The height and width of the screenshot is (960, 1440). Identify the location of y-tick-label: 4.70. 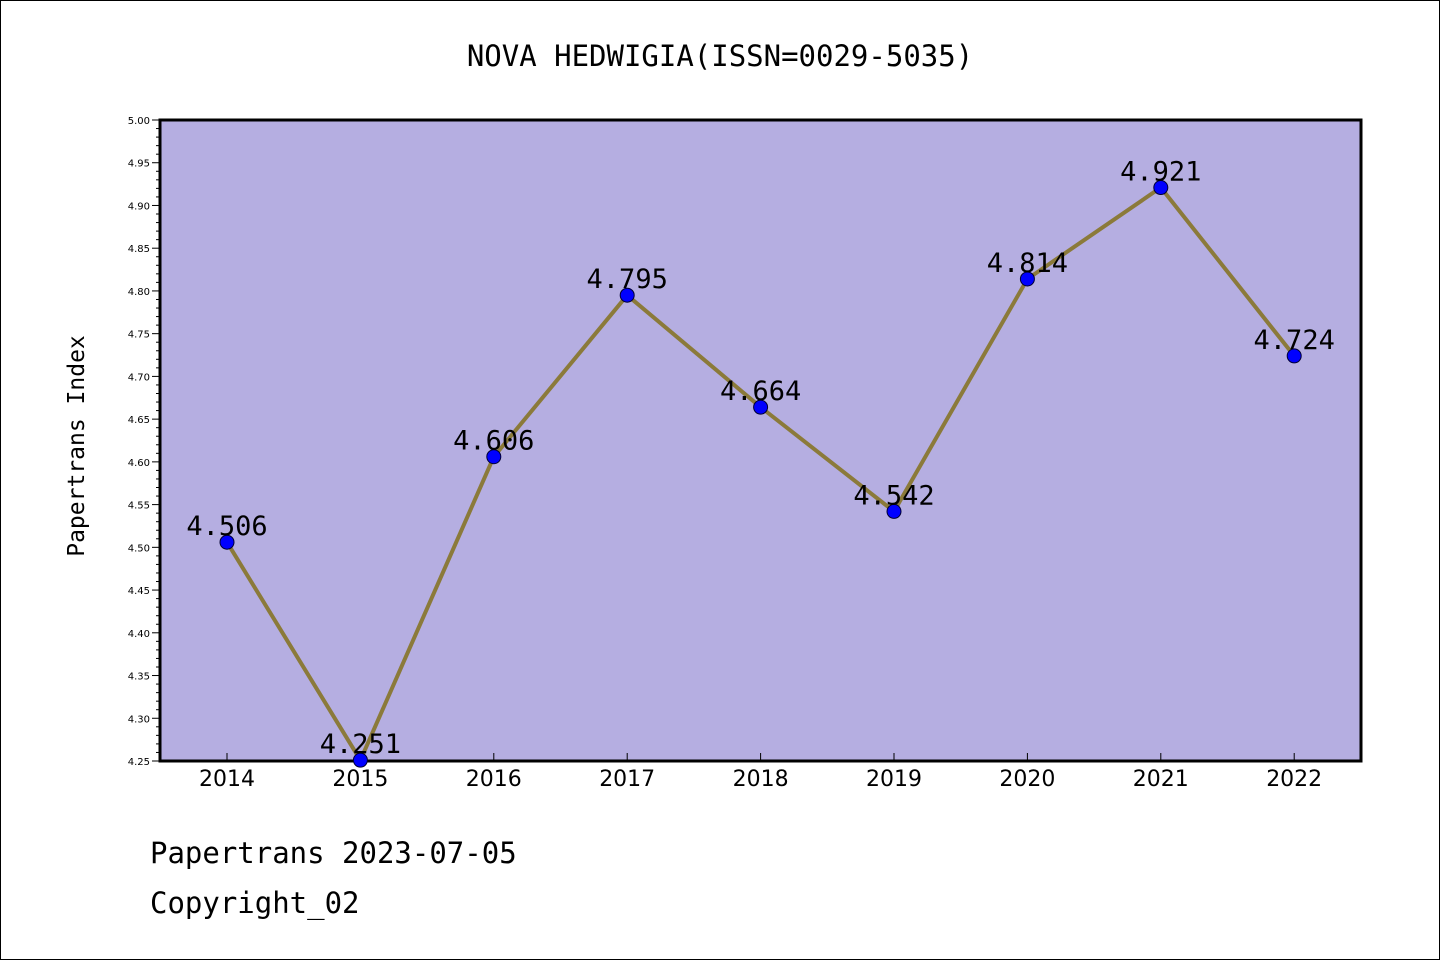
(139, 377).